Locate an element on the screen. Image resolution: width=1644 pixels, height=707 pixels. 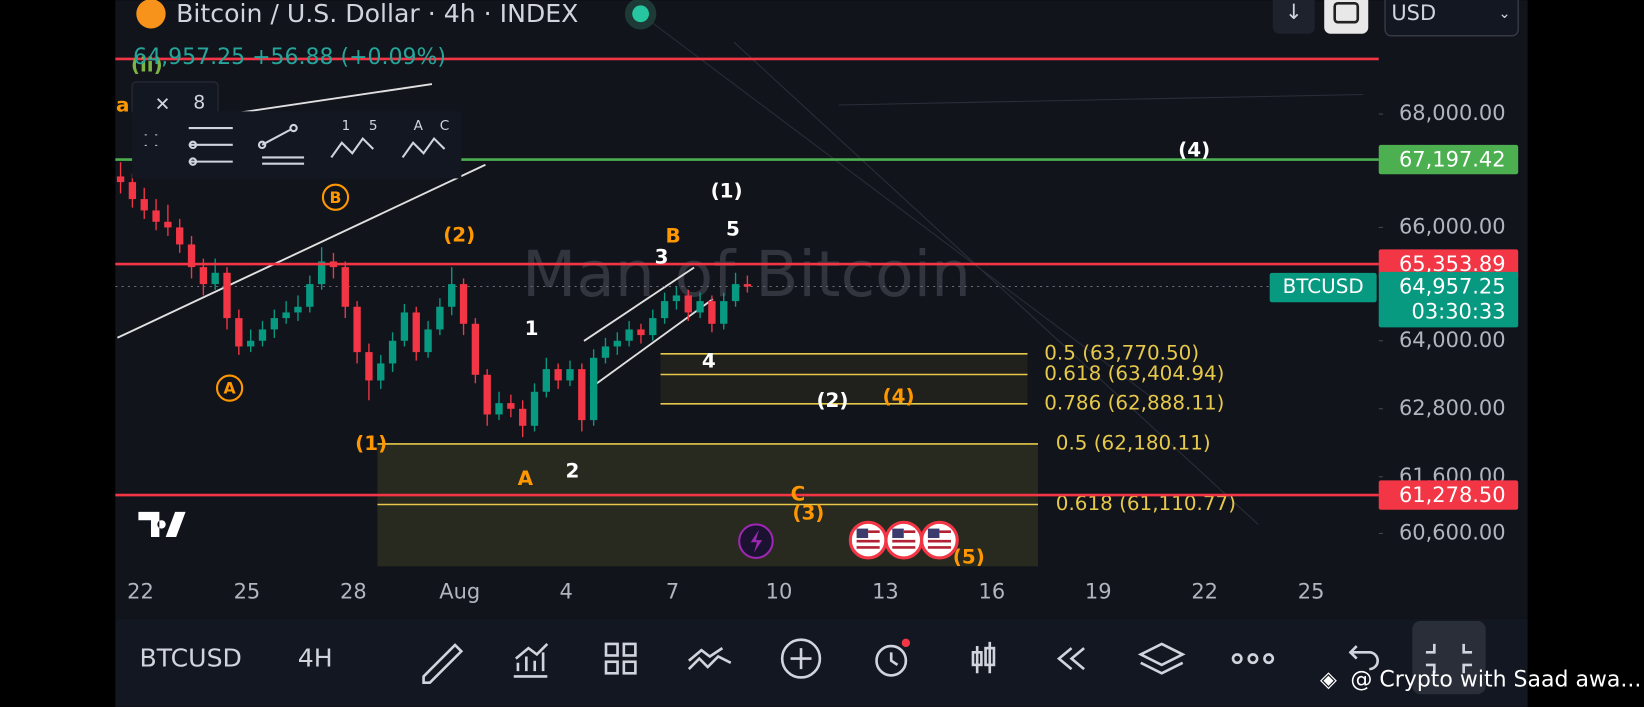
x-tick-label: 28 is located at coordinates (353, 592).